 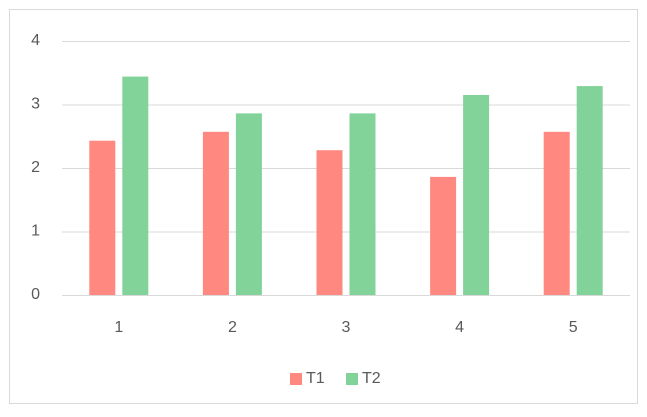 What do you see at coordinates (459, 327) in the screenshot?
I see `x-tick-label: 4` at bounding box center [459, 327].